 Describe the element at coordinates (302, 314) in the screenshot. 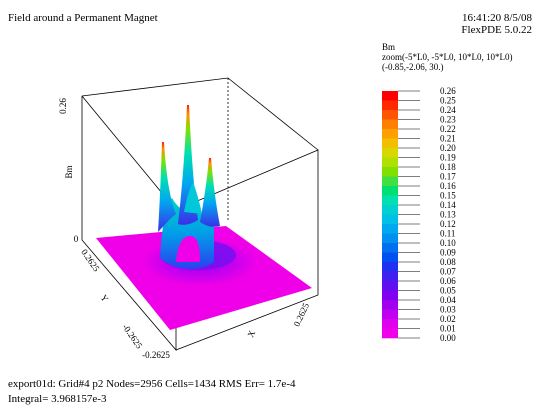

I see `x-tick-max: 0.2625` at that location.